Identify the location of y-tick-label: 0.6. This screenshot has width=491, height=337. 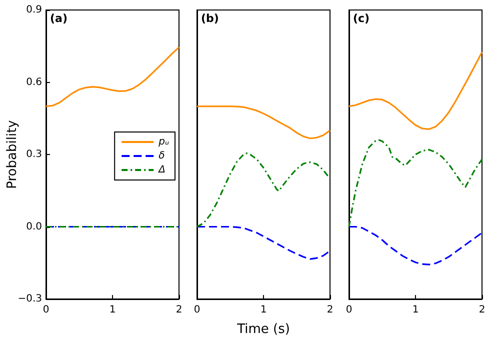
(34, 82).